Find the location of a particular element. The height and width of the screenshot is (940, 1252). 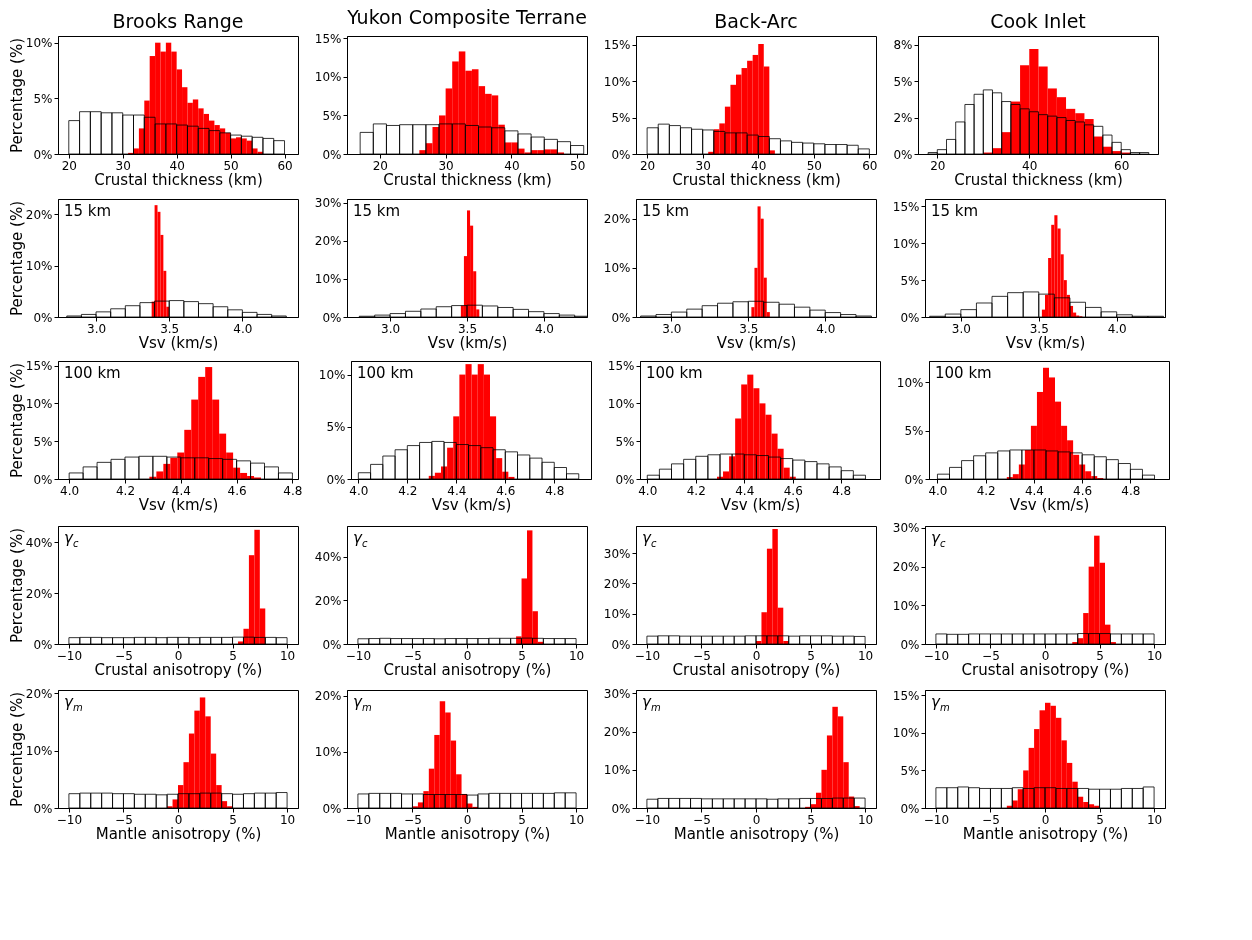

x-tick-label: 30 is located at coordinates (446, 165).